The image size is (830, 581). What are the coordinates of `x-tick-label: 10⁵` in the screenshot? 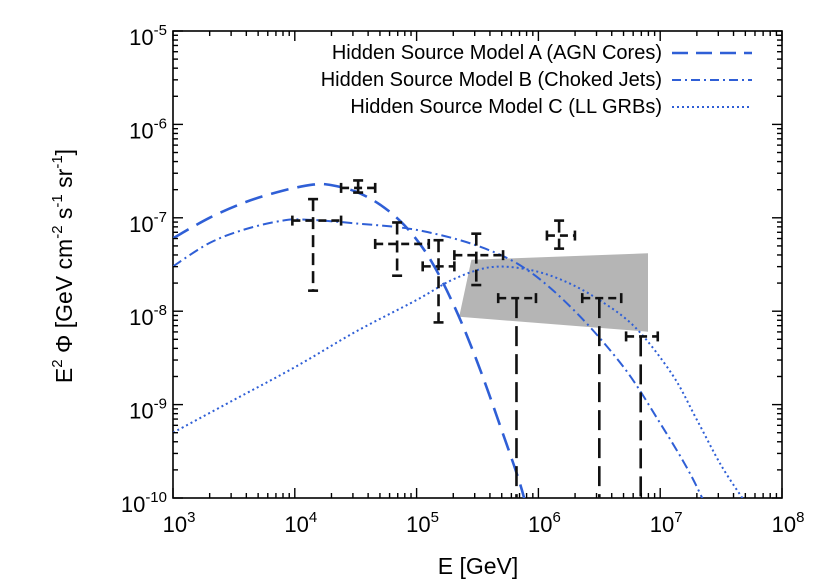 It's located at (422, 523).